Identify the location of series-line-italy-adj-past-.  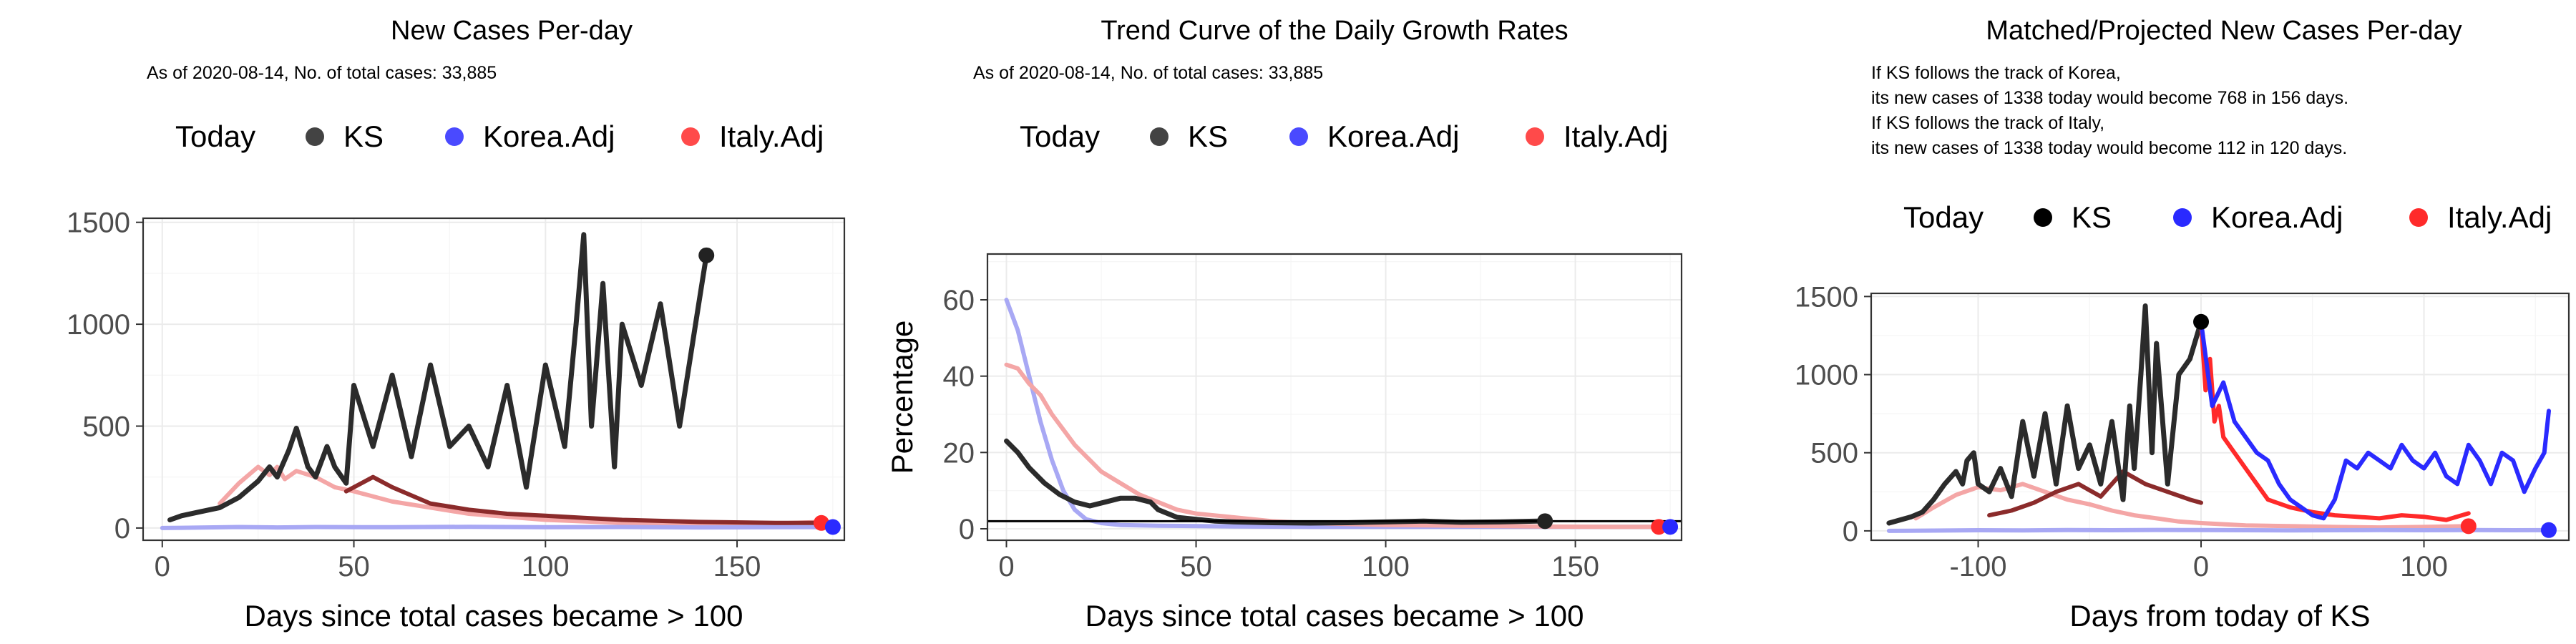
(2192, 506).